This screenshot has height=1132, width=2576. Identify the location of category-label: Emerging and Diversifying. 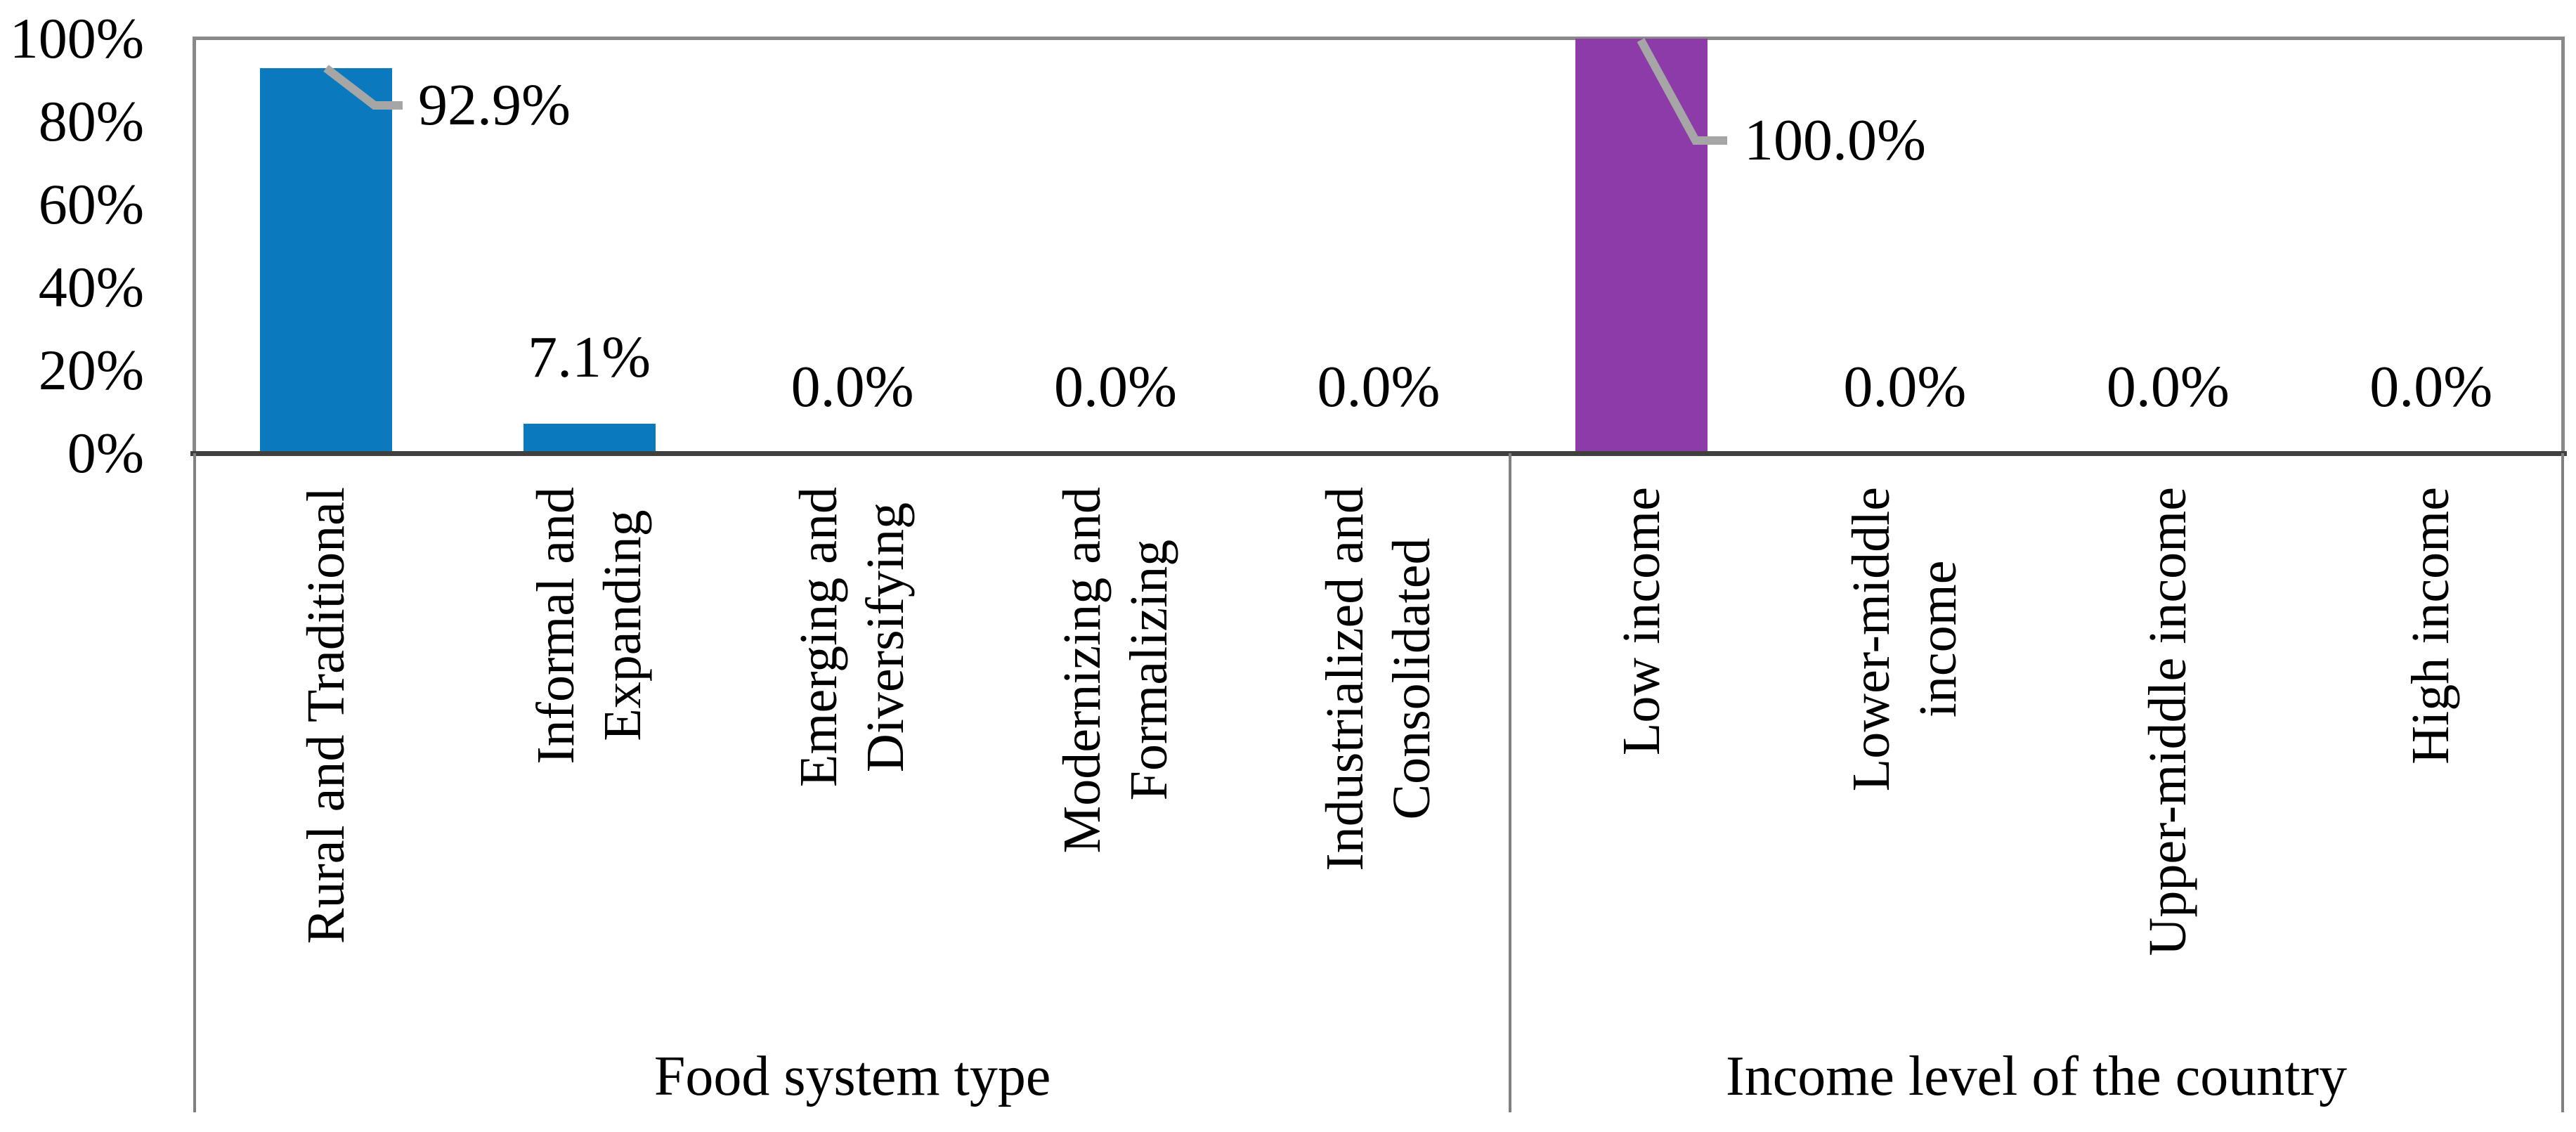
(852, 637).